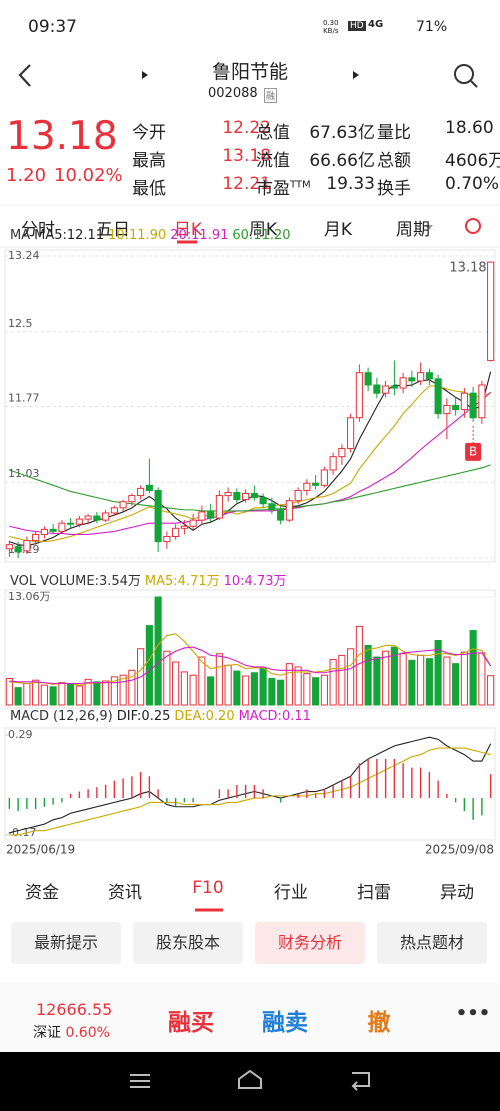  Describe the element at coordinates (66, 943) in the screenshot. I see `button: 最新提示` at that location.